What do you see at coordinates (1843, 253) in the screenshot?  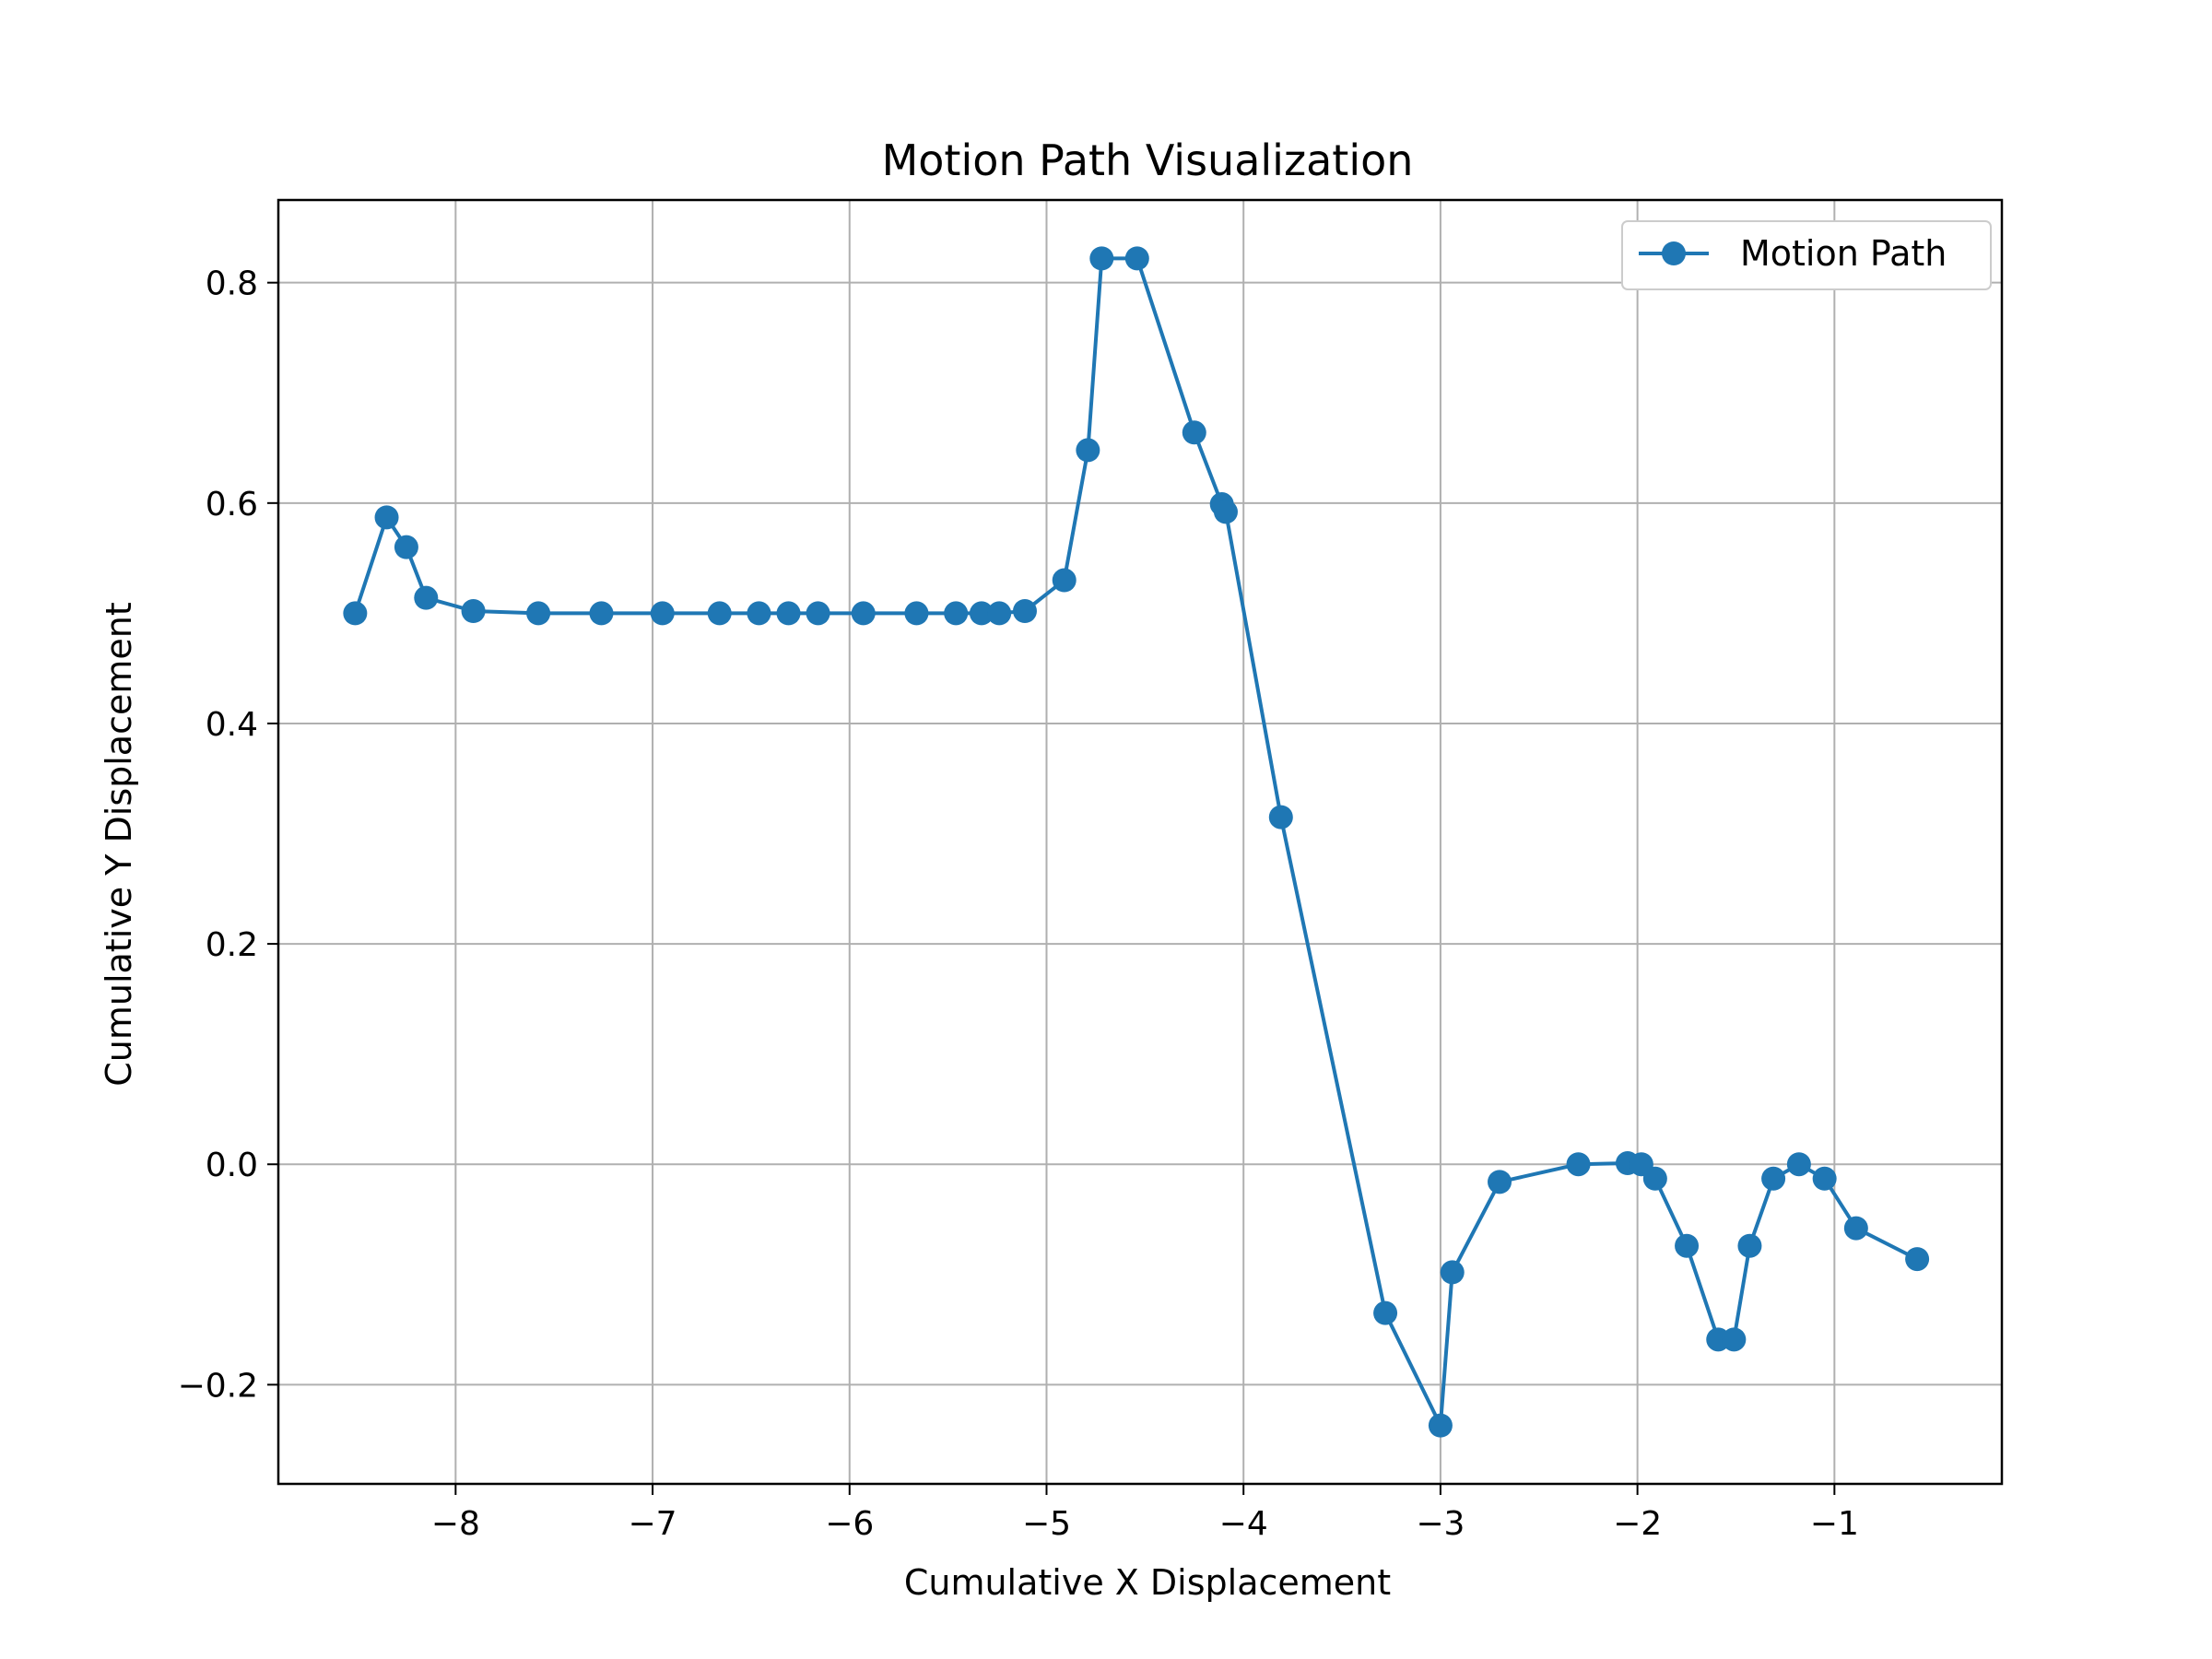 I see `legend-label: Motion Path` at bounding box center [1843, 253].